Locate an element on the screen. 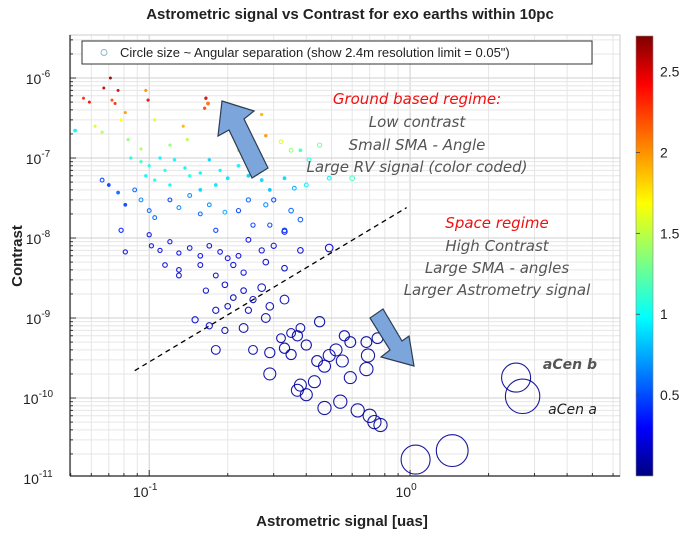 This screenshot has width=700, height=538. y-tick-label: 10⁻¹¹ is located at coordinates (38, 478).